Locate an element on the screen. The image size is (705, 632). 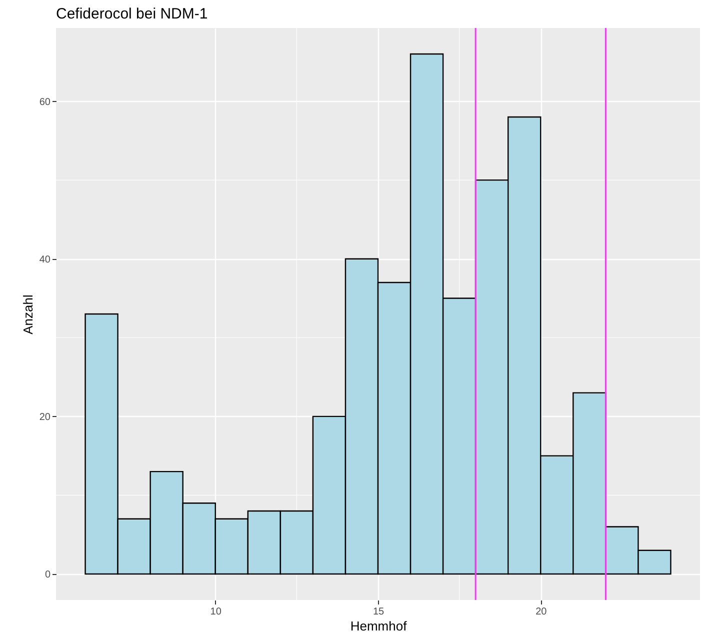
y-tick-label: 60 is located at coordinates (45, 102).